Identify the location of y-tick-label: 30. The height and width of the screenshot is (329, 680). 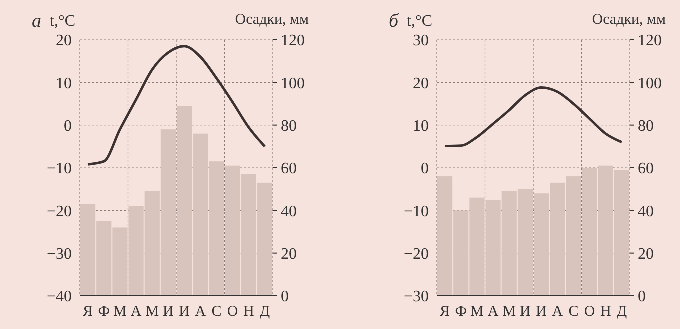
(421, 41).